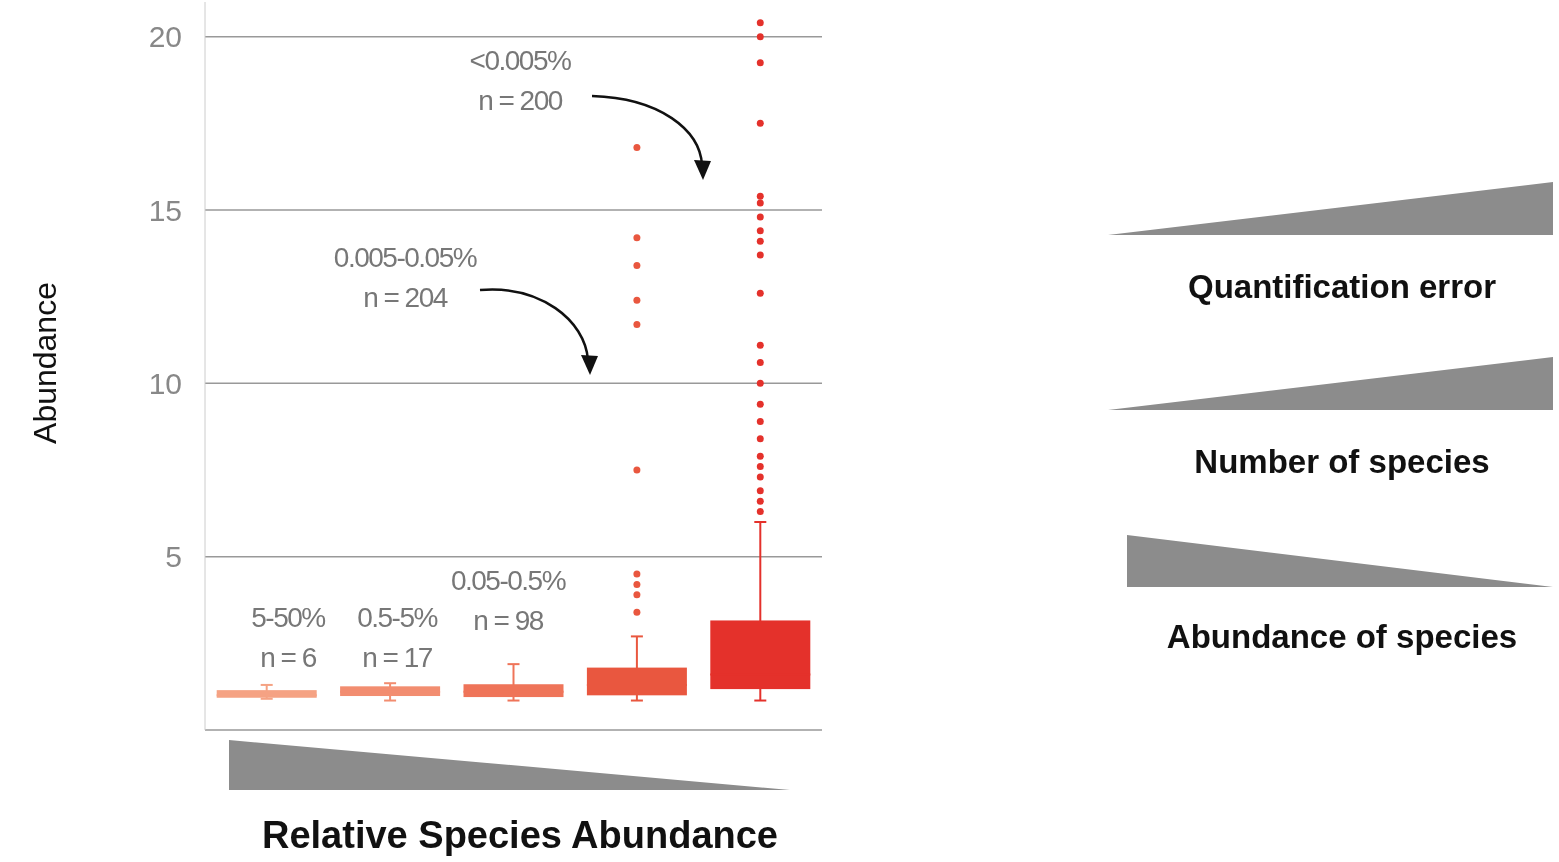 The height and width of the screenshot is (862, 1559). Describe the element at coordinates (405, 277) in the screenshot. I see `annotation: 0.005-0.05% n = 204` at that location.